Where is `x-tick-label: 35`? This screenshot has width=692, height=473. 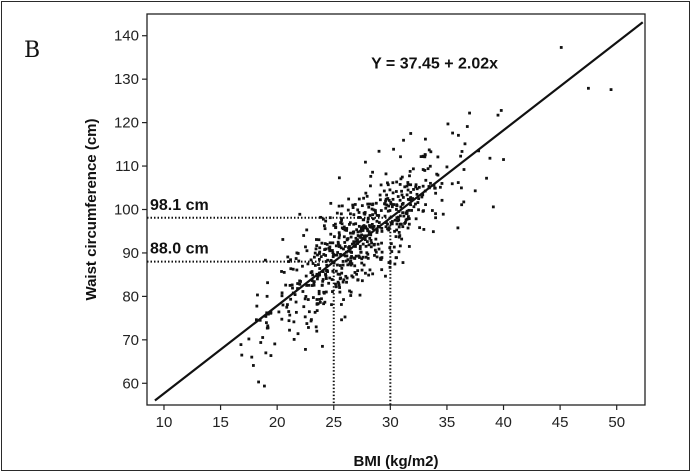
x-tick-label: 35 is located at coordinates (447, 422).